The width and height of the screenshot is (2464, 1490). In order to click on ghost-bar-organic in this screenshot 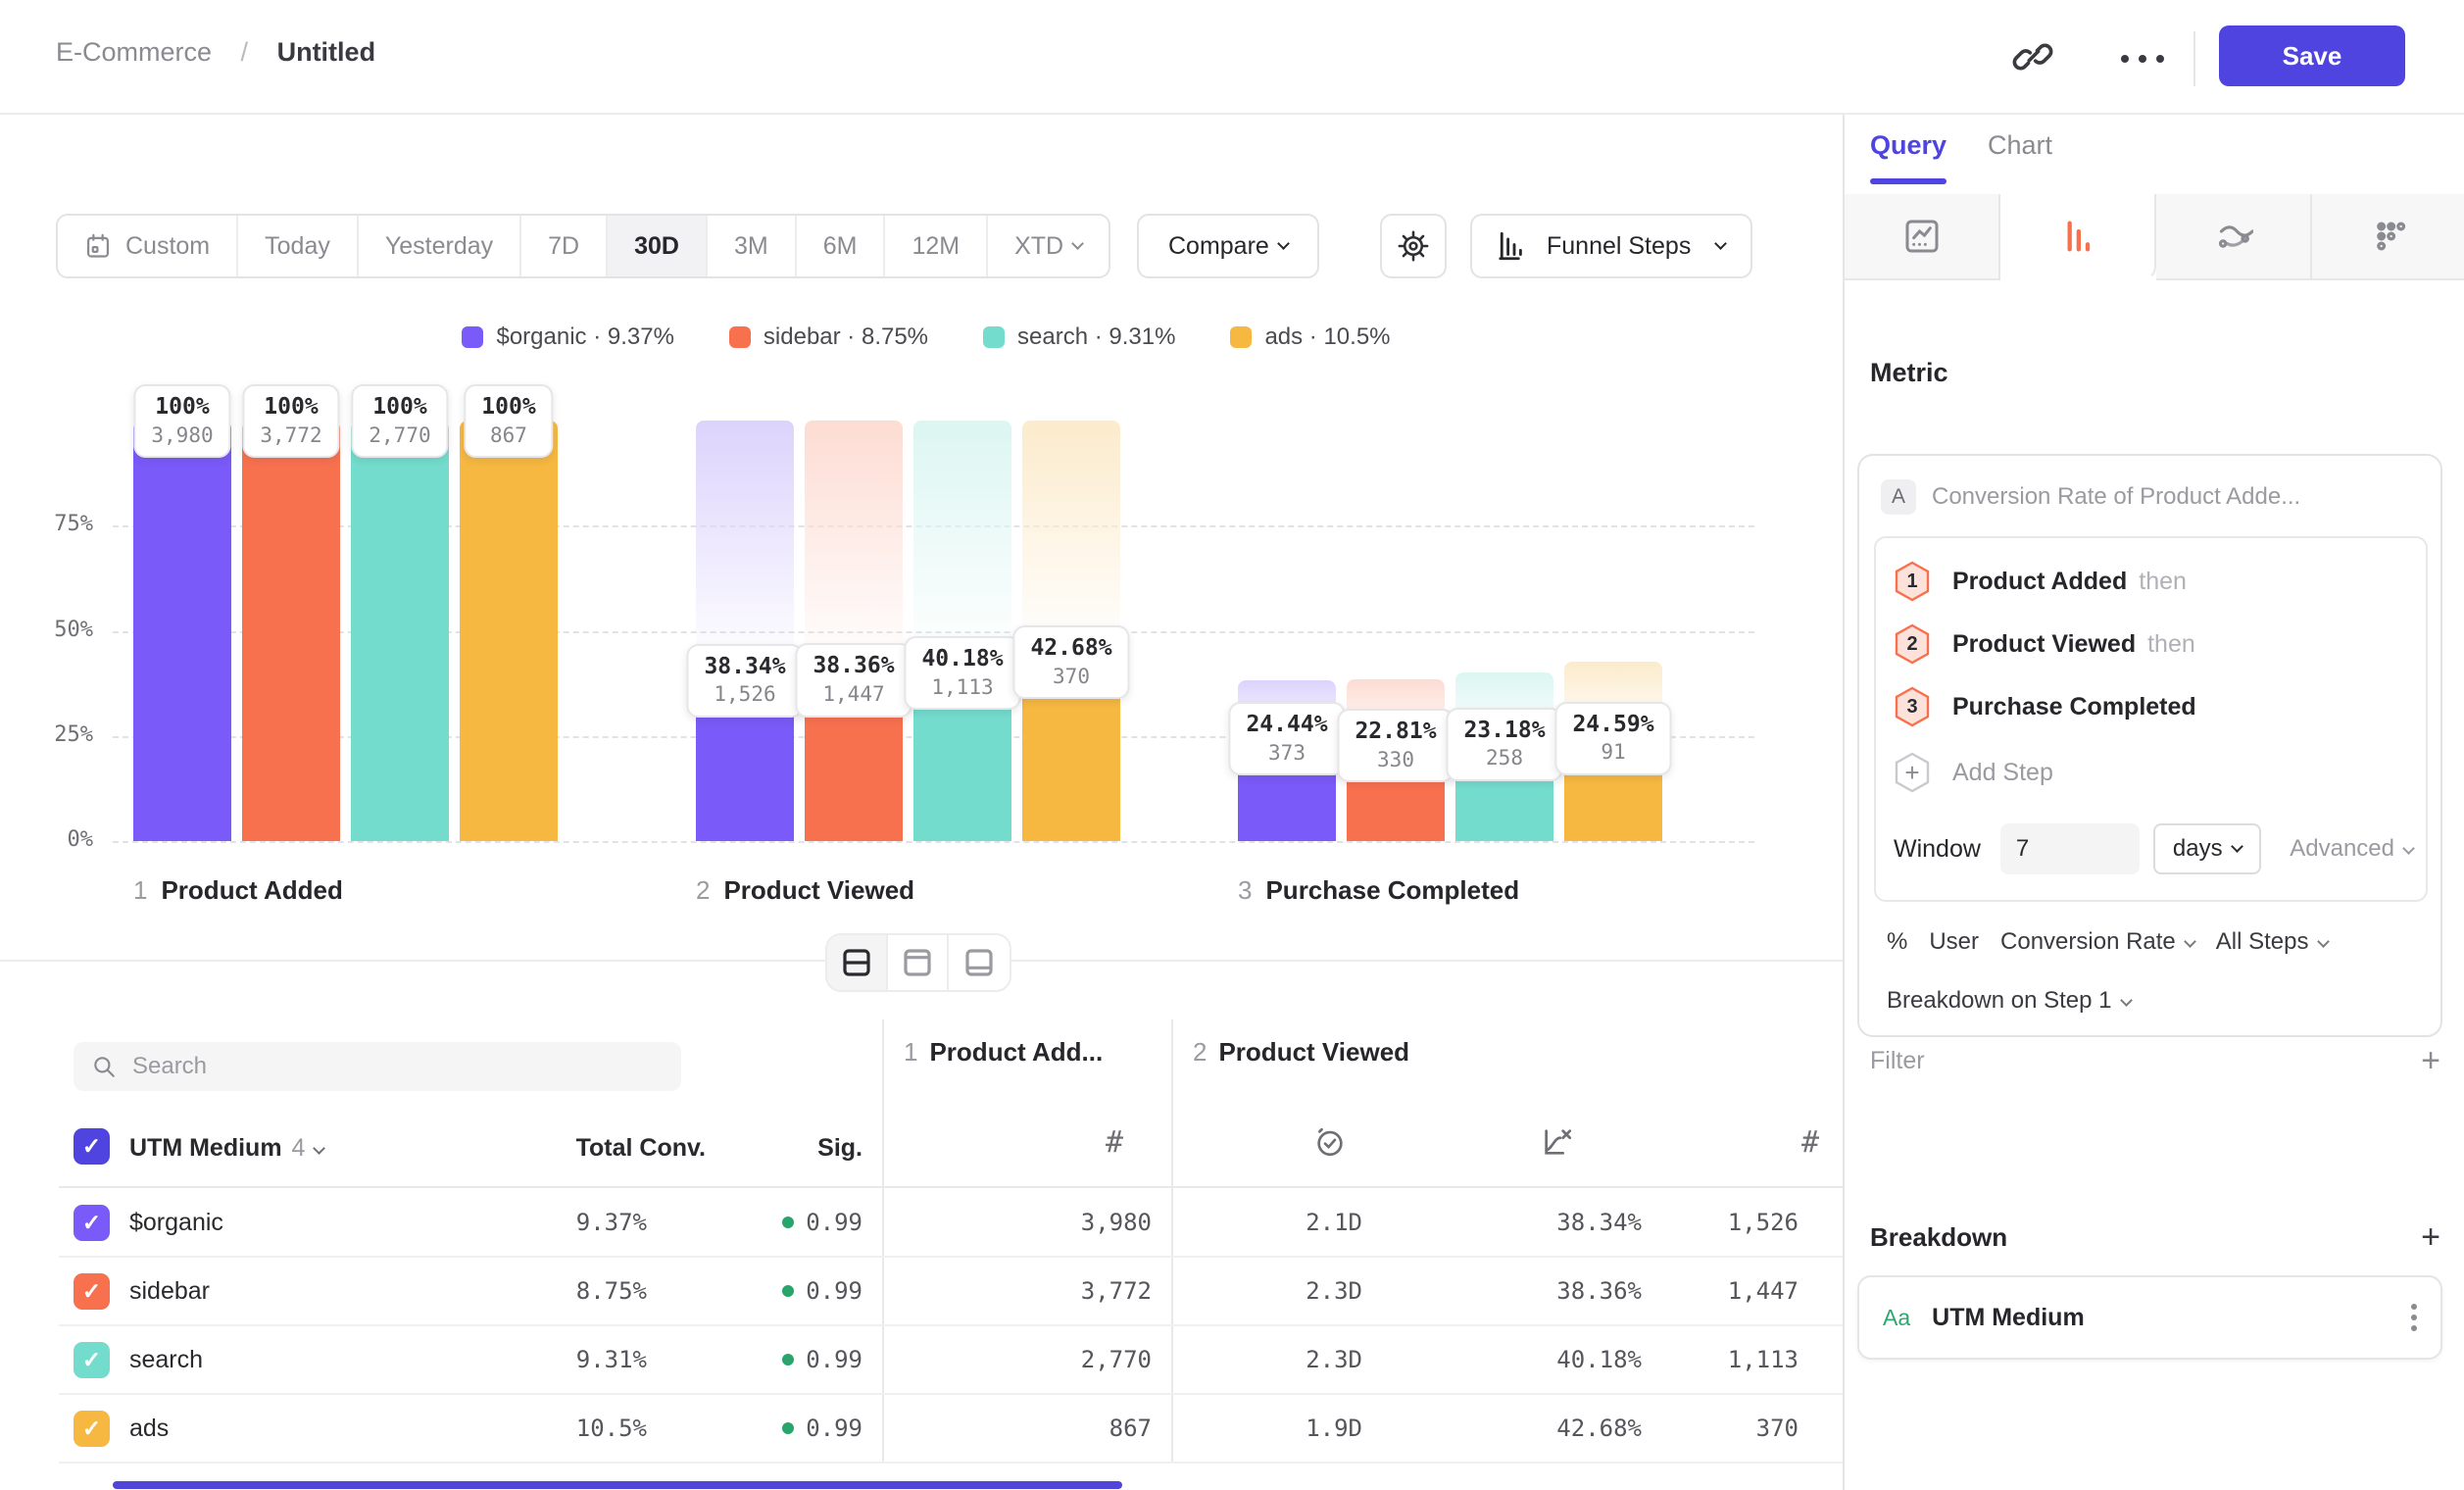, I will do `click(745, 550)`.